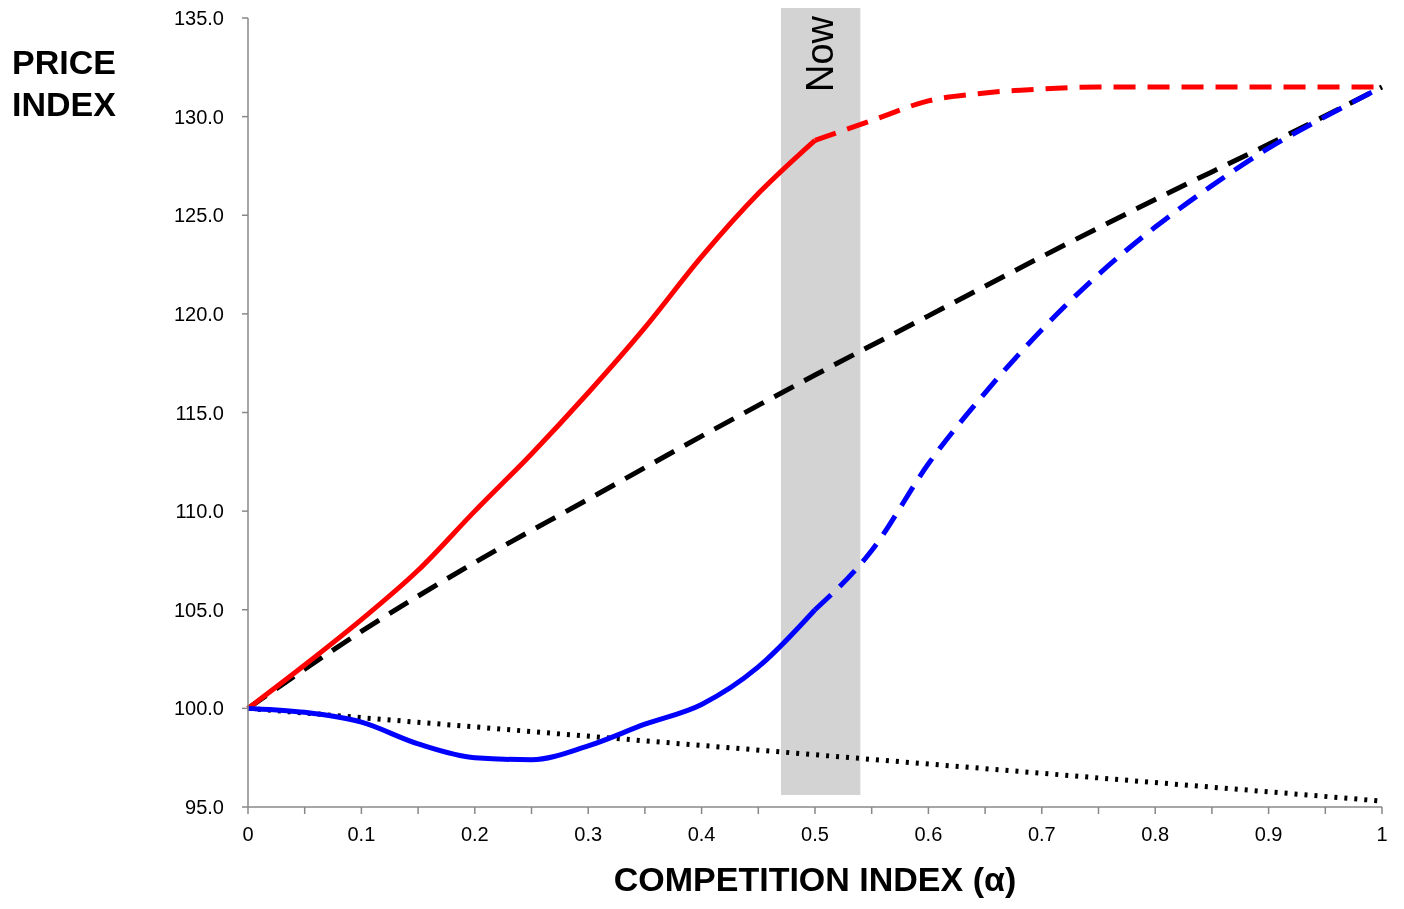 The height and width of the screenshot is (909, 1404). Describe the element at coordinates (204, 807) in the screenshot. I see `y-tick-label: 95.0` at that location.